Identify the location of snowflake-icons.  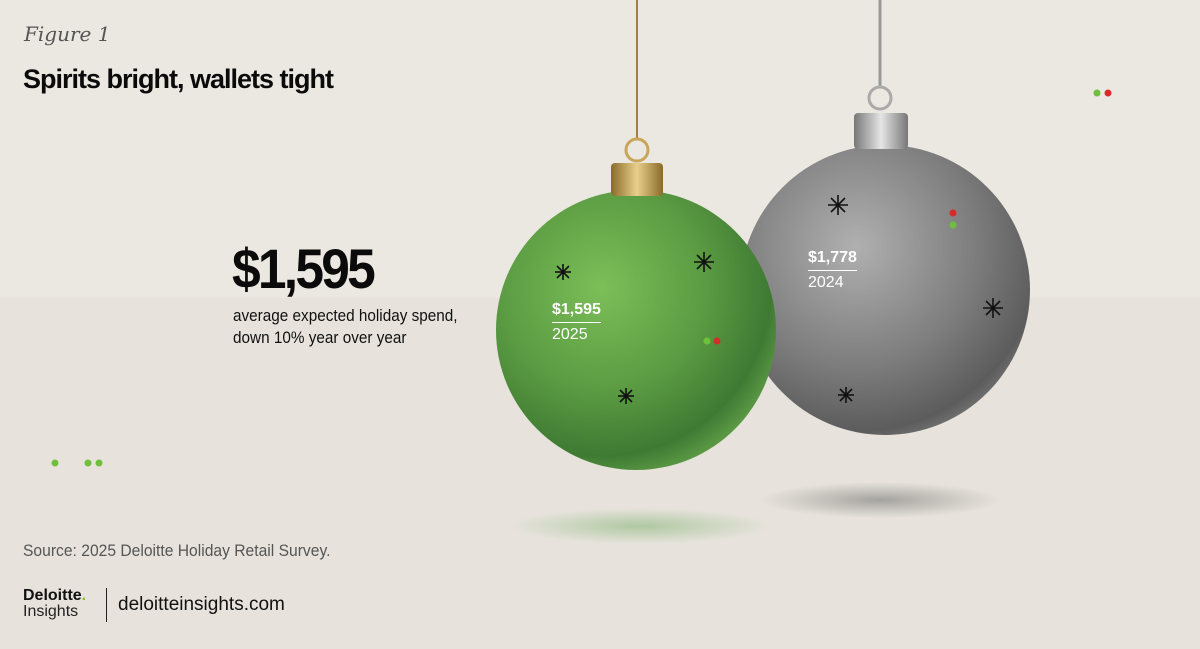
(779, 299).